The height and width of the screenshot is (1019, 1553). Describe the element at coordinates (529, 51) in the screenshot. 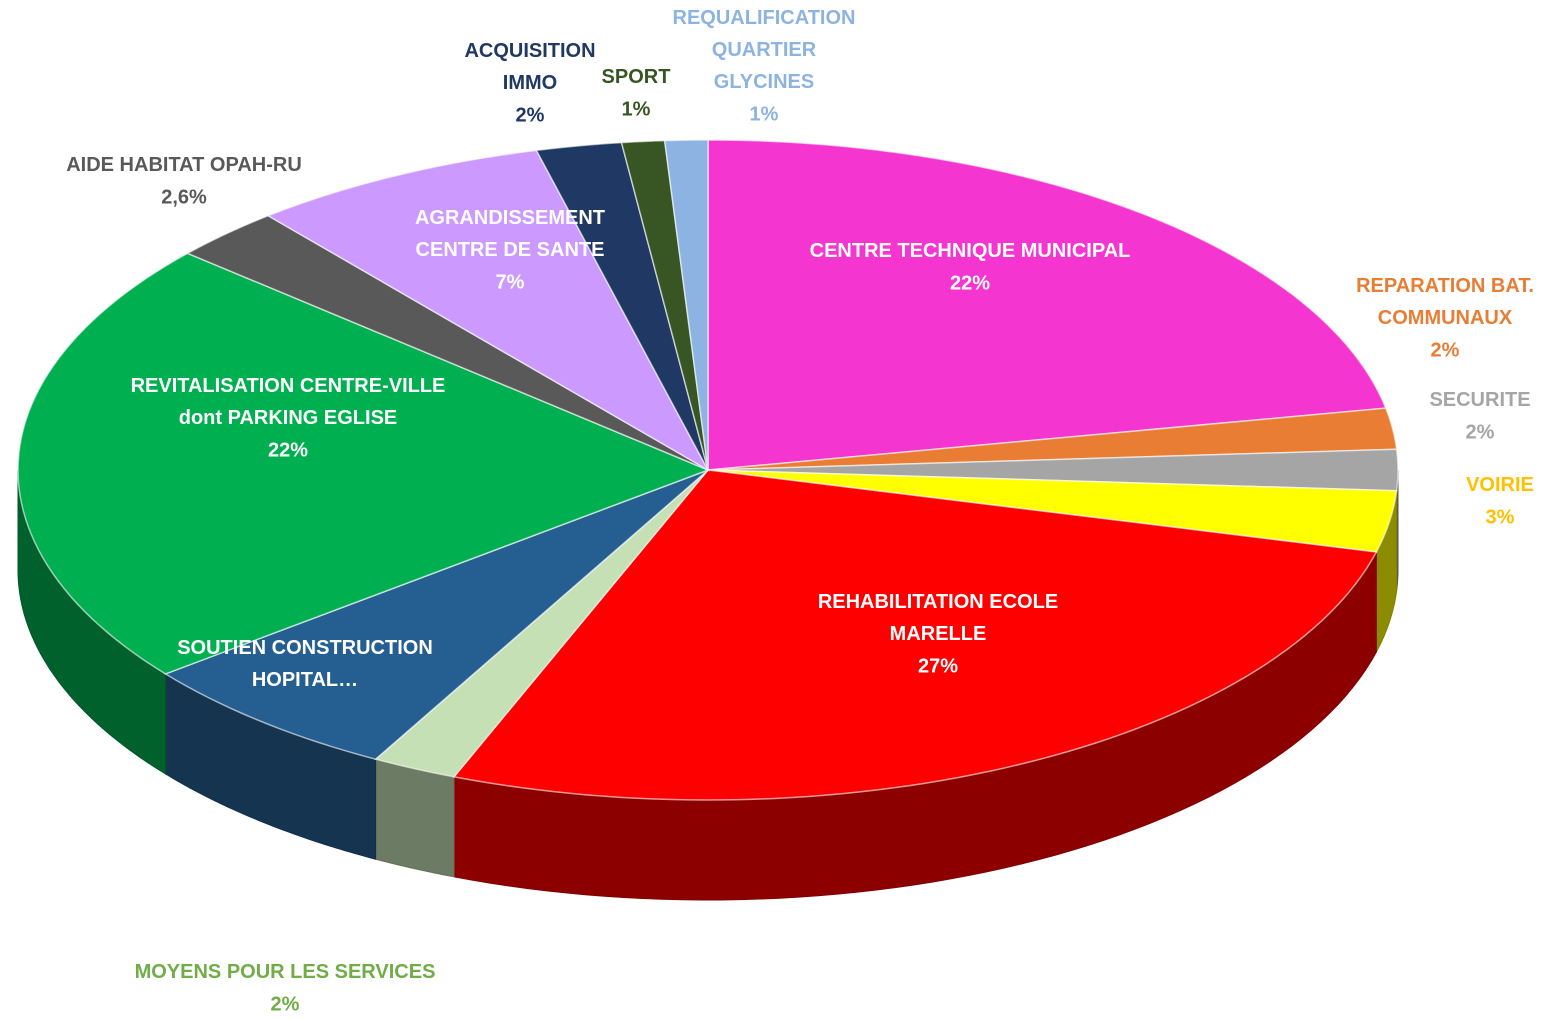

I see `label-line: ACQUISITION` at that location.